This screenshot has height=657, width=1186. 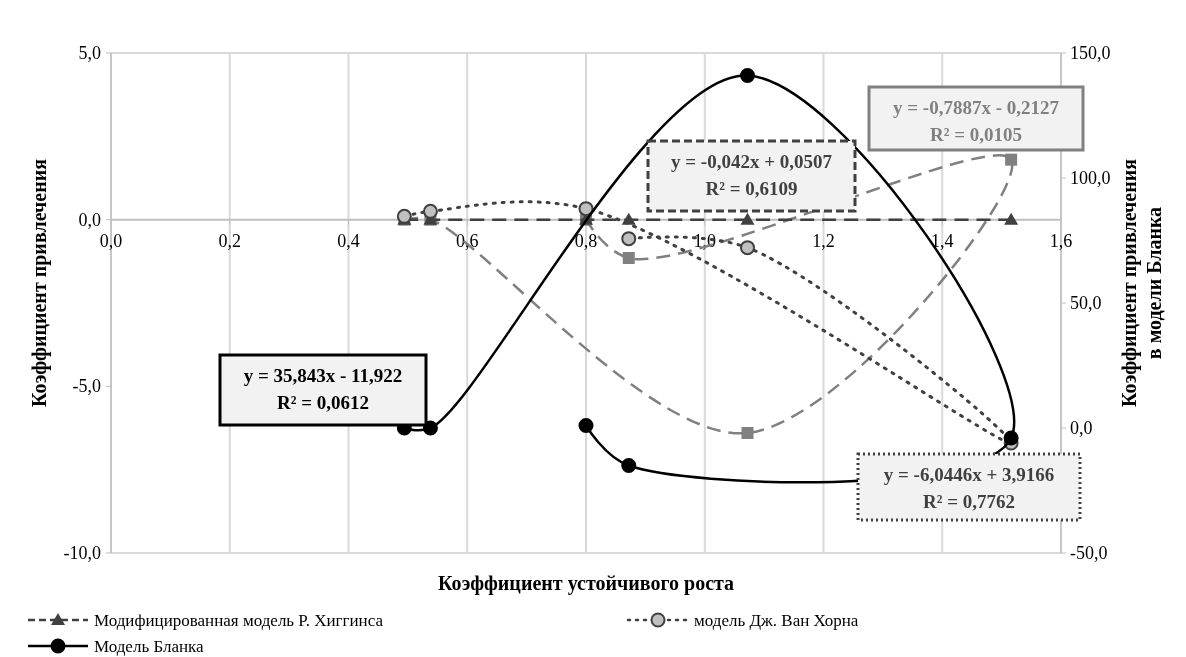 I want to click on x-tick-label: 0,4, so click(x=348, y=240).